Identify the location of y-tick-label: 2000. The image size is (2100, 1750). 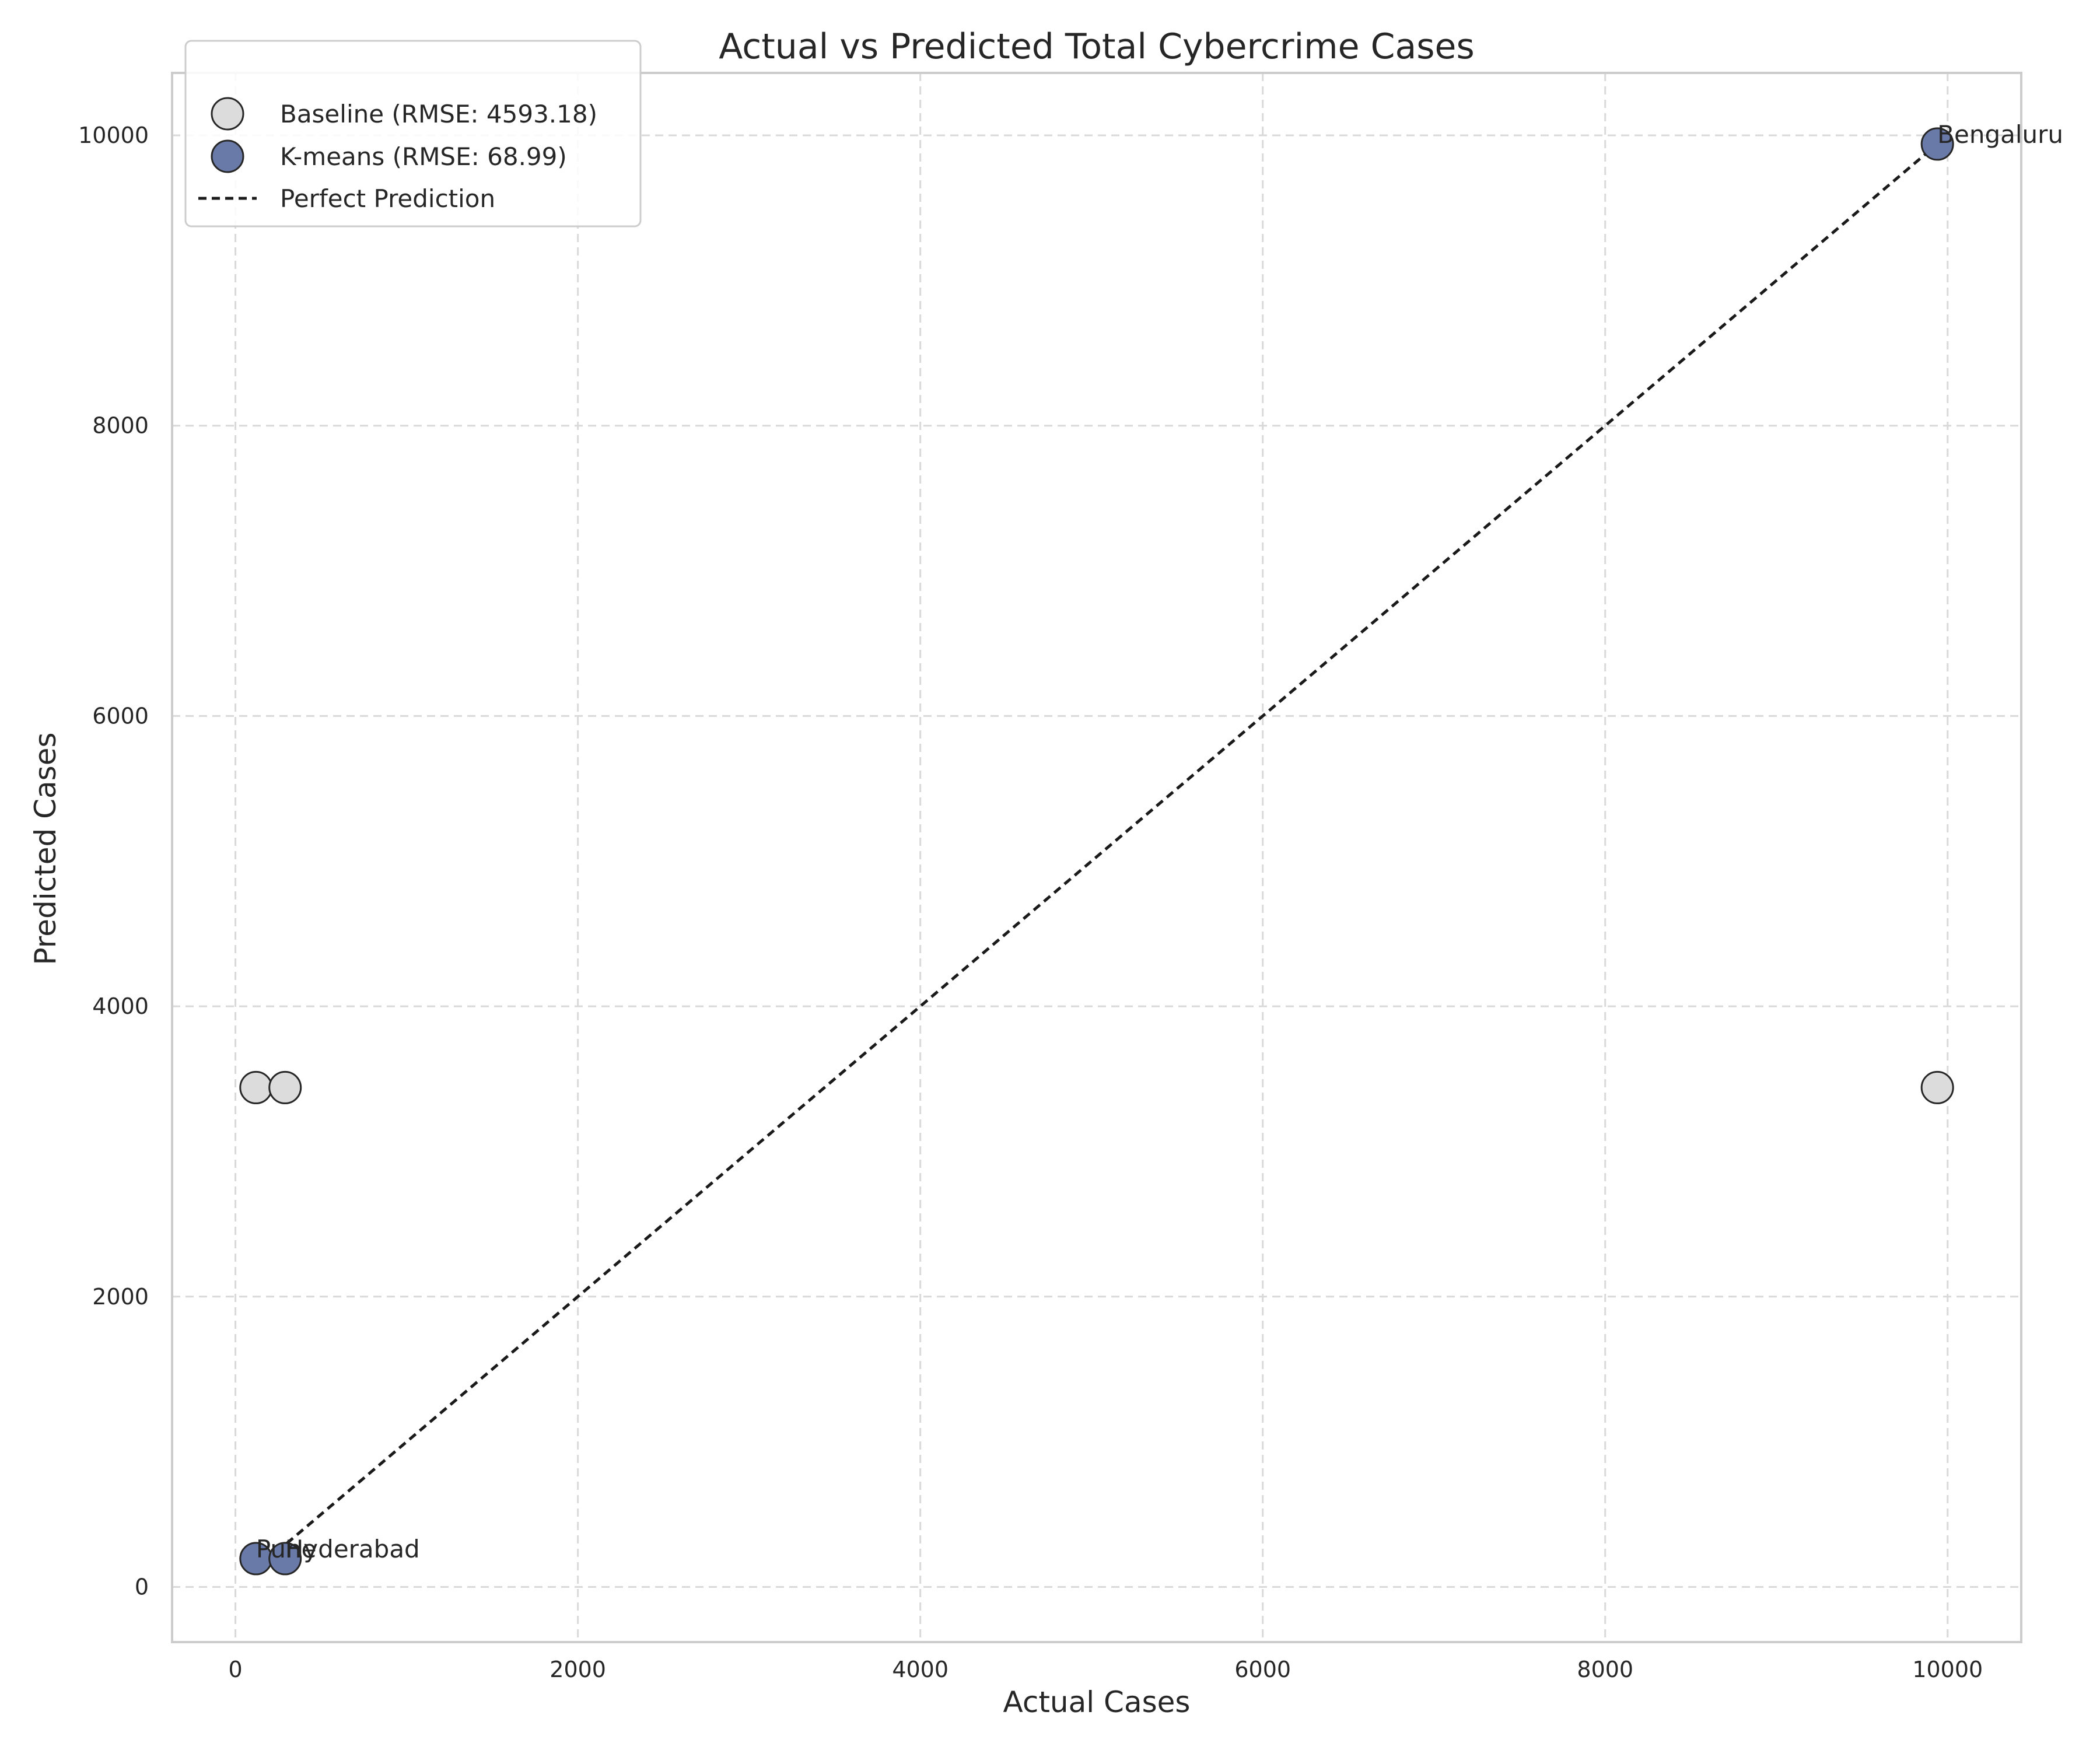
(120, 1297).